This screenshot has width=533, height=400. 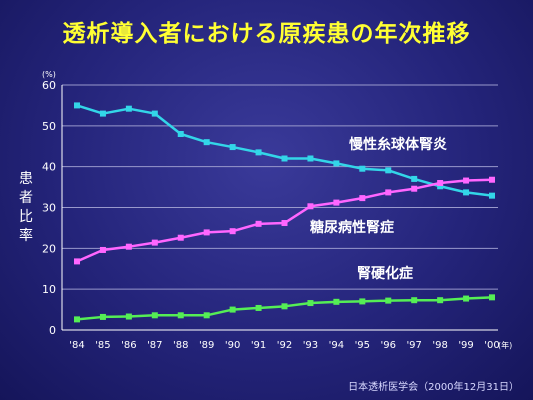 What do you see at coordinates (413, 345) in the screenshot?
I see `x-tick-label: '97` at bounding box center [413, 345].